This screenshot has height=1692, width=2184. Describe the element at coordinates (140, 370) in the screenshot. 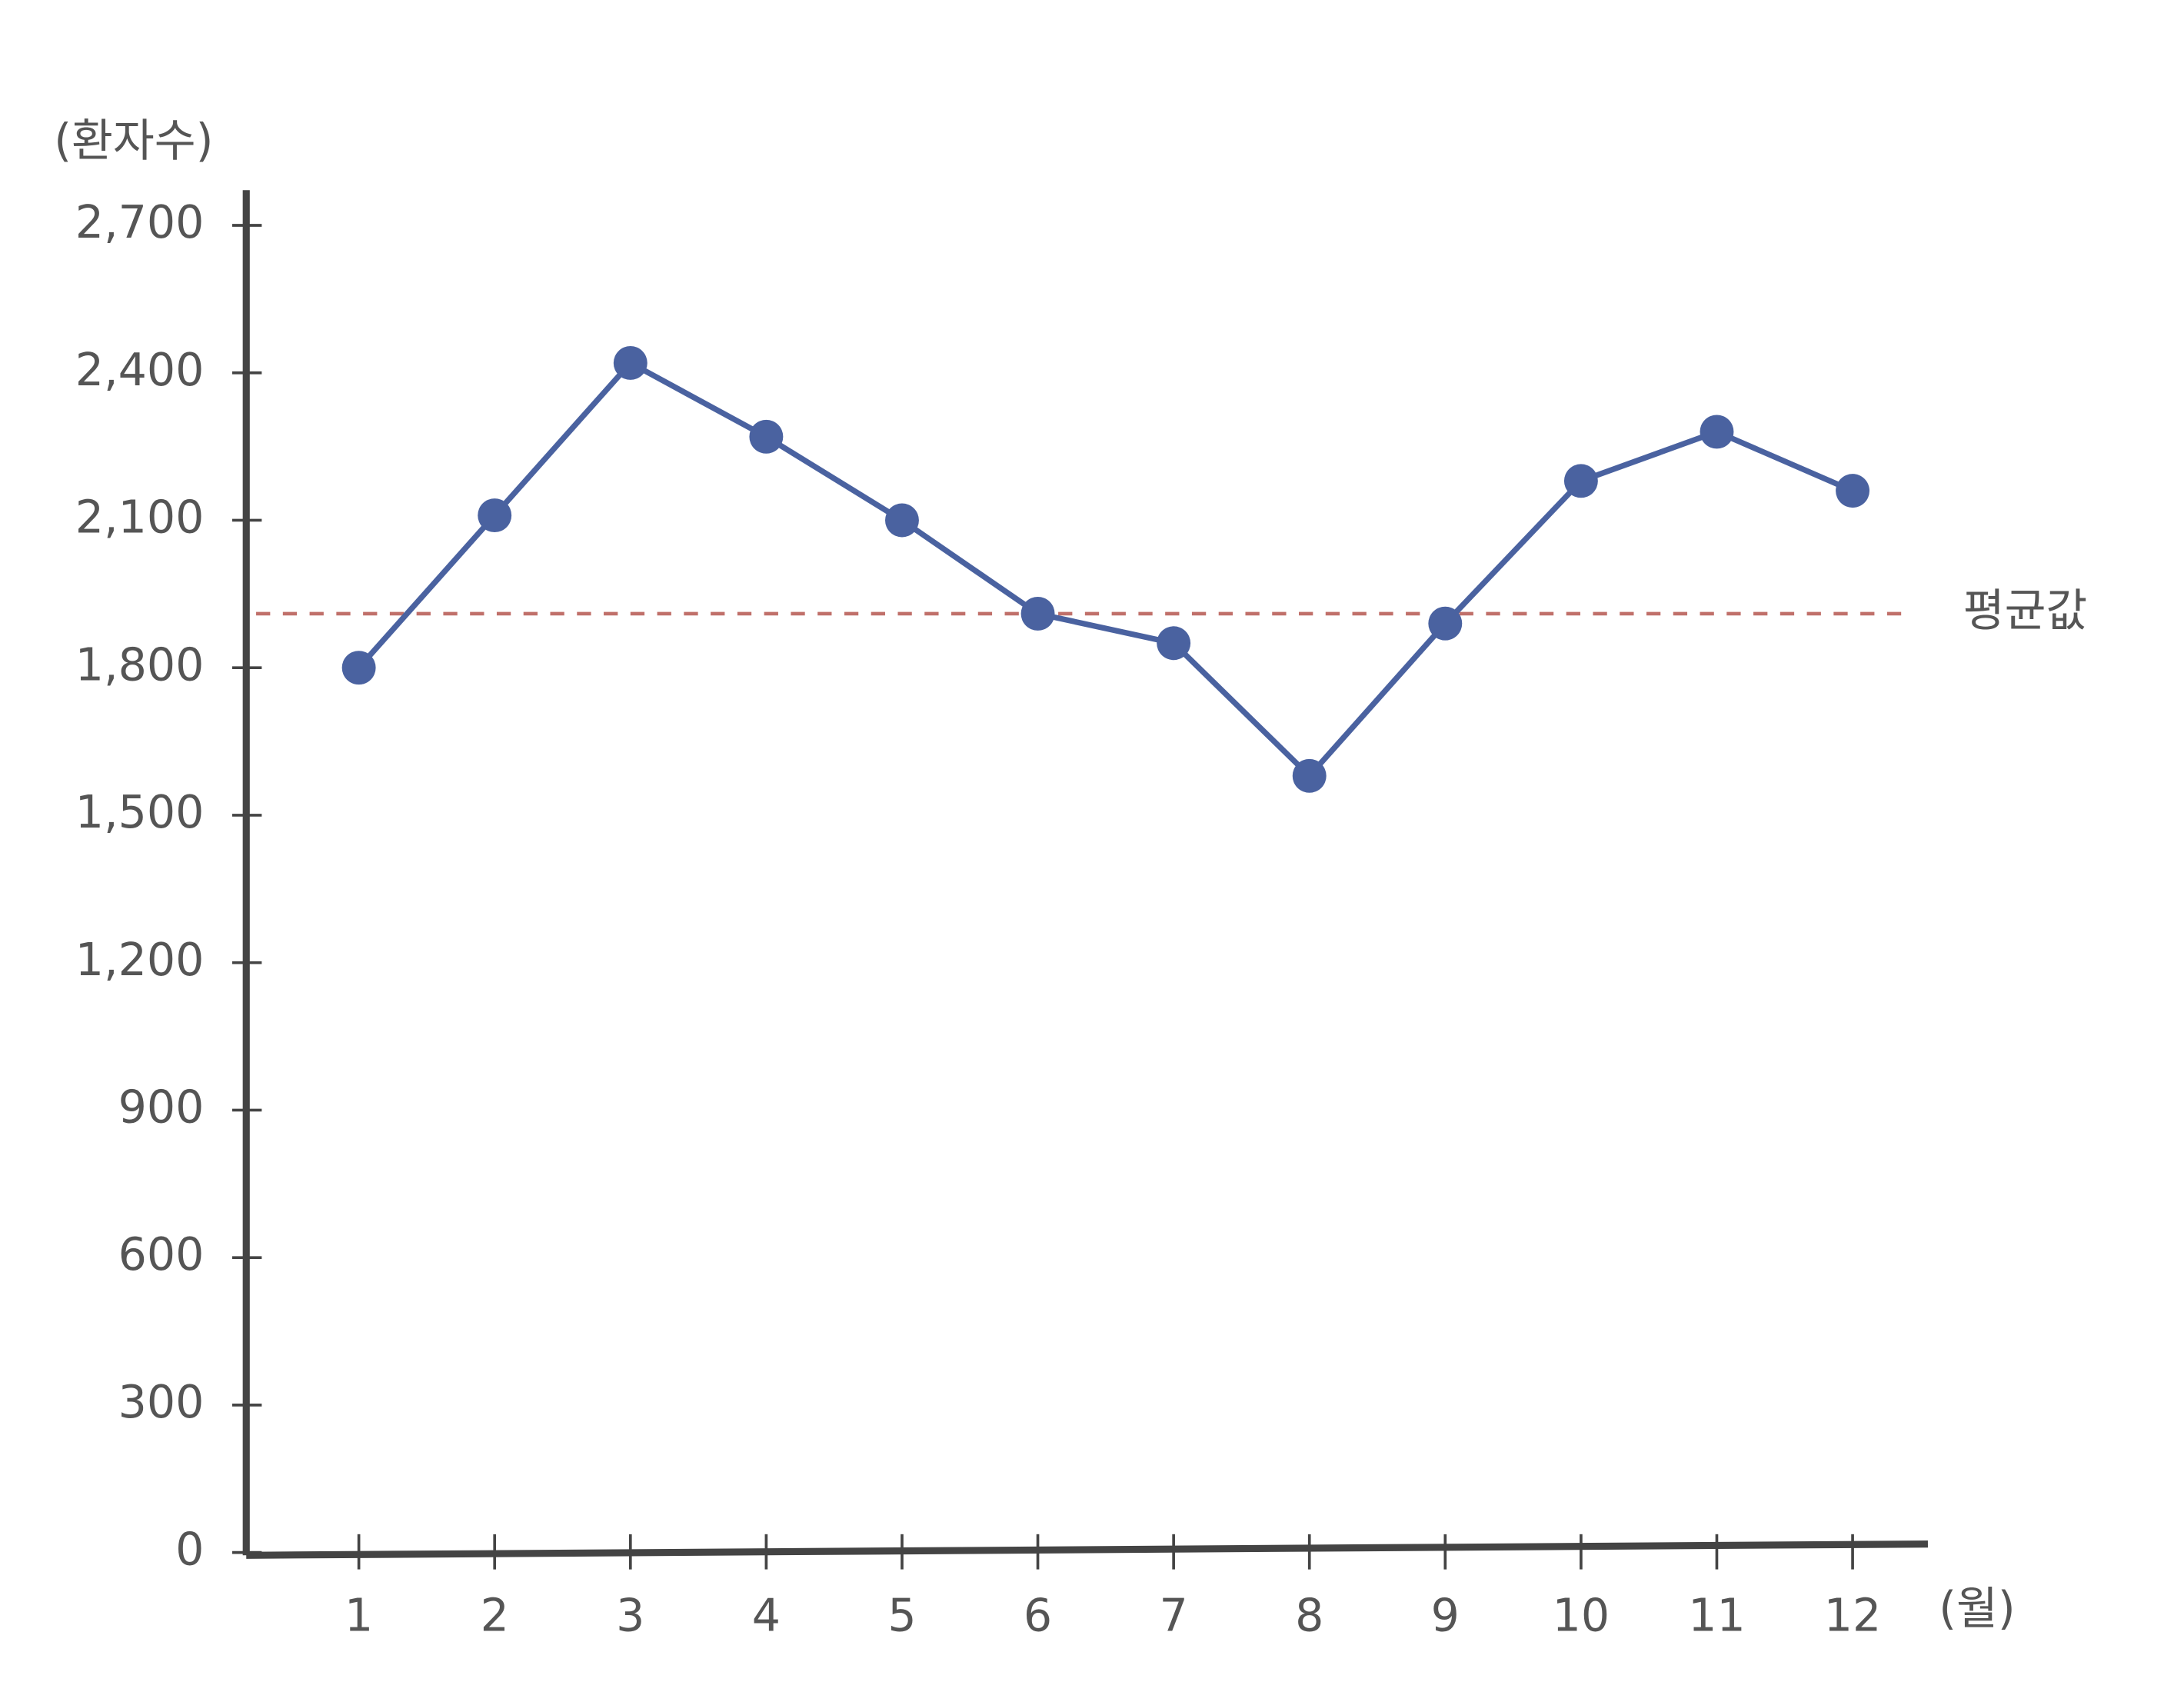

I see `y-tick-label: 2,400` at that location.